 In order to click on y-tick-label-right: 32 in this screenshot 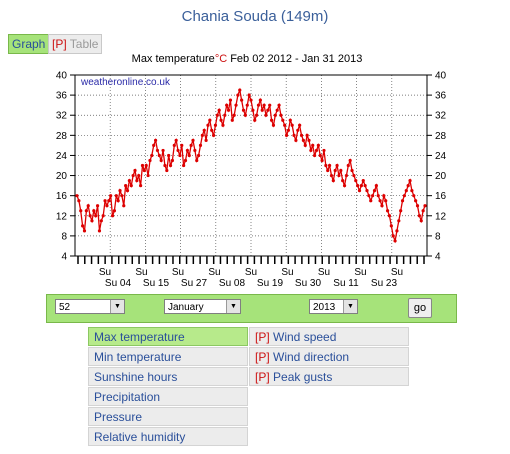, I will do `click(441, 116)`.